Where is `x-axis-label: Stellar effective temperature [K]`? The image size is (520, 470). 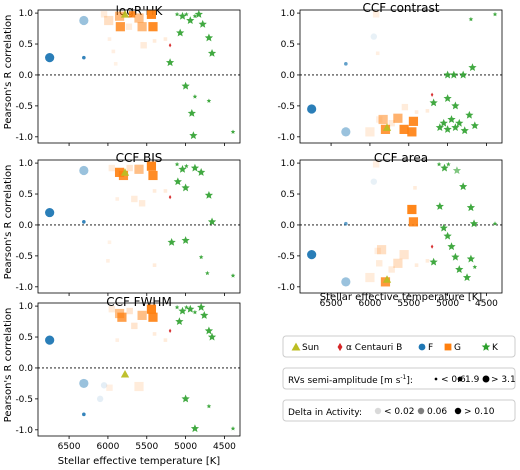
x-axis-label: Stellar effective temperature [K] is located at coordinates (139, 461).